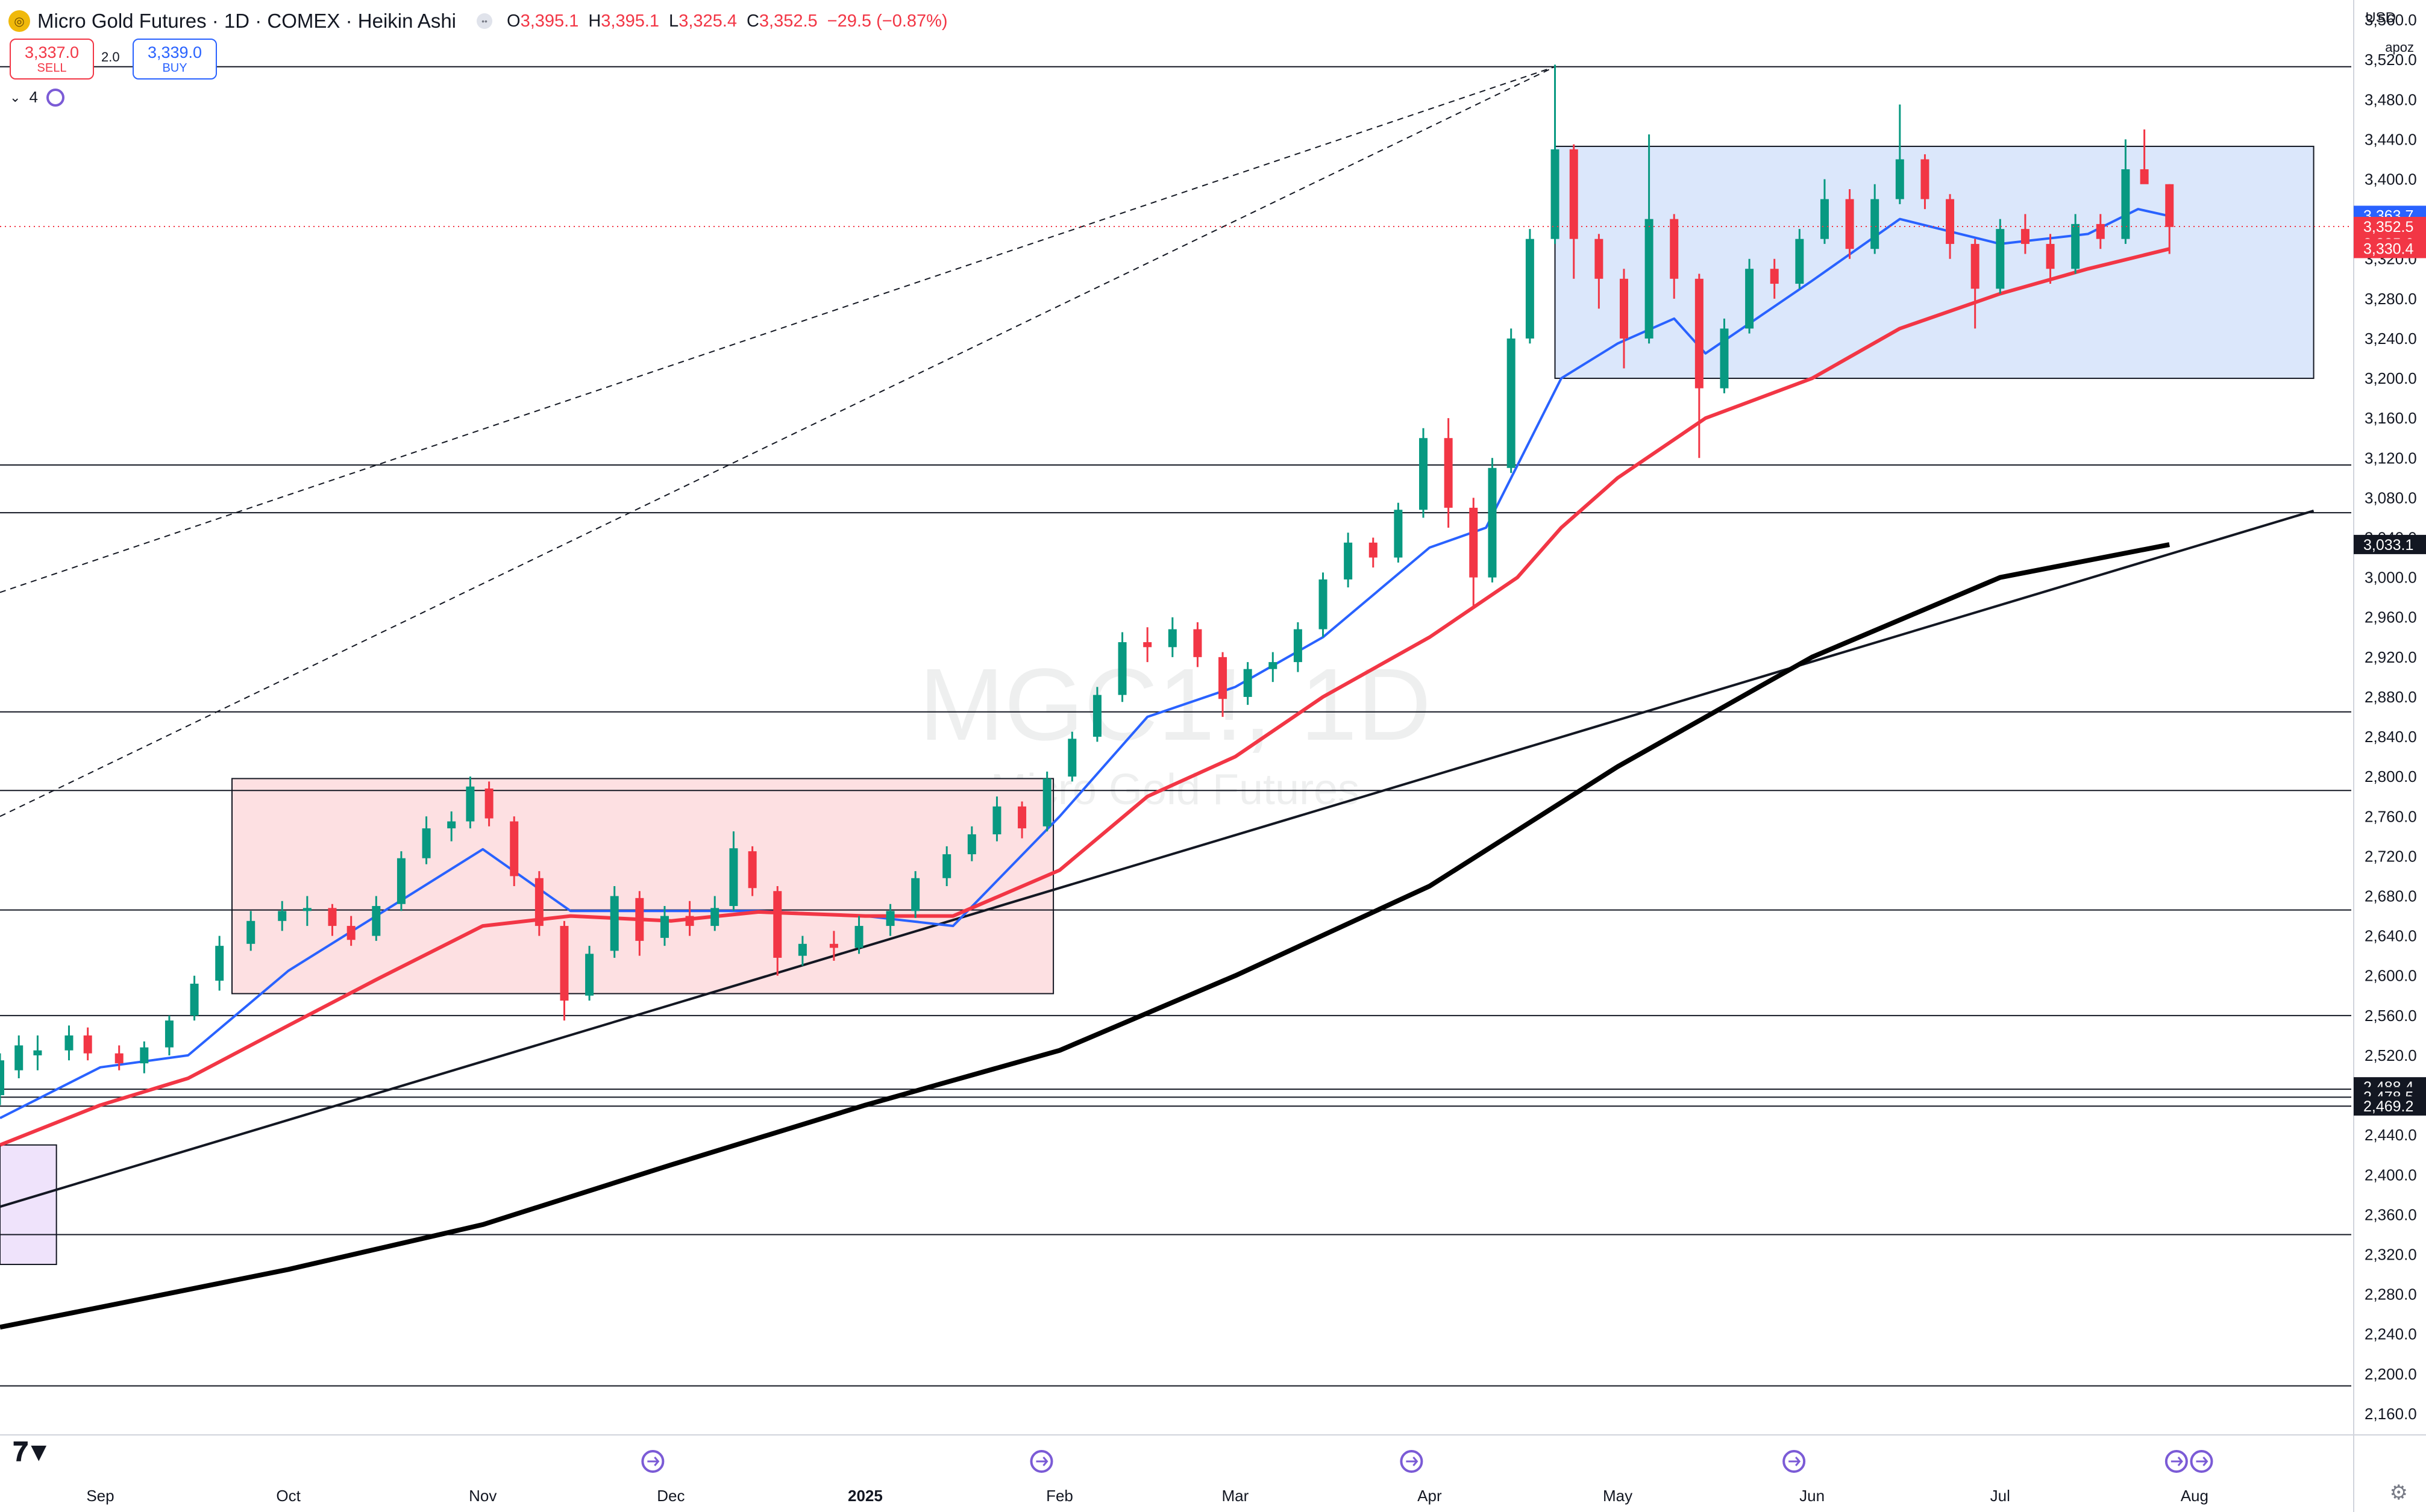 This screenshot has width=2426, height=1512. Describe the element at coordinates (37, 98) in the screenshot. I see `indicators-toggle: ⌄ 4` at that location.